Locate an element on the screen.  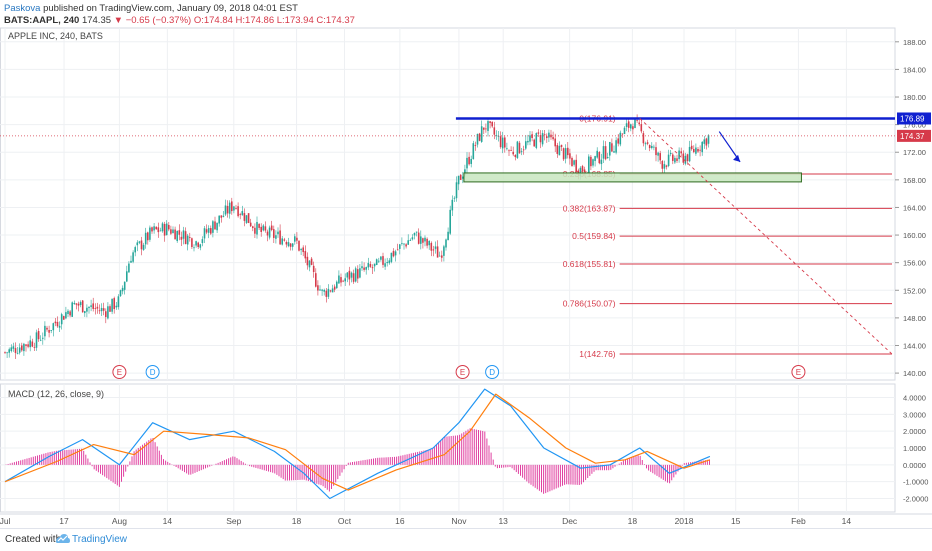
ohlc-values: O:174.84 H:174.86 L:173.94 C:174.37 is located at coordinates (274, 20).